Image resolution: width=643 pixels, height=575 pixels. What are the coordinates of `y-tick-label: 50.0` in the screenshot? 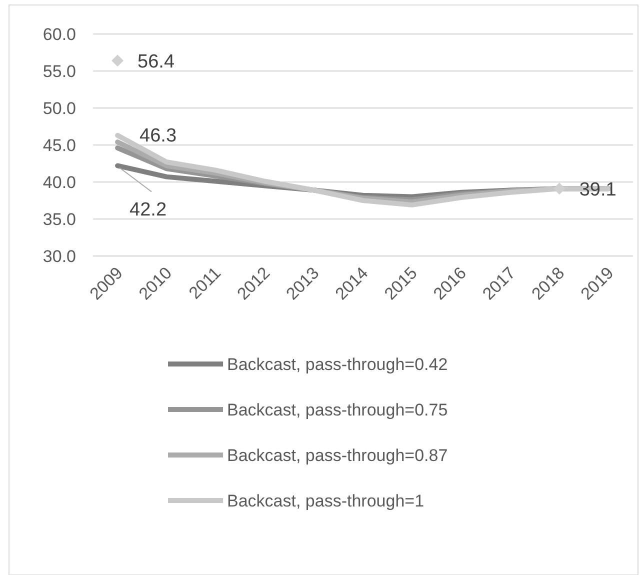 It's located at (59, 108).